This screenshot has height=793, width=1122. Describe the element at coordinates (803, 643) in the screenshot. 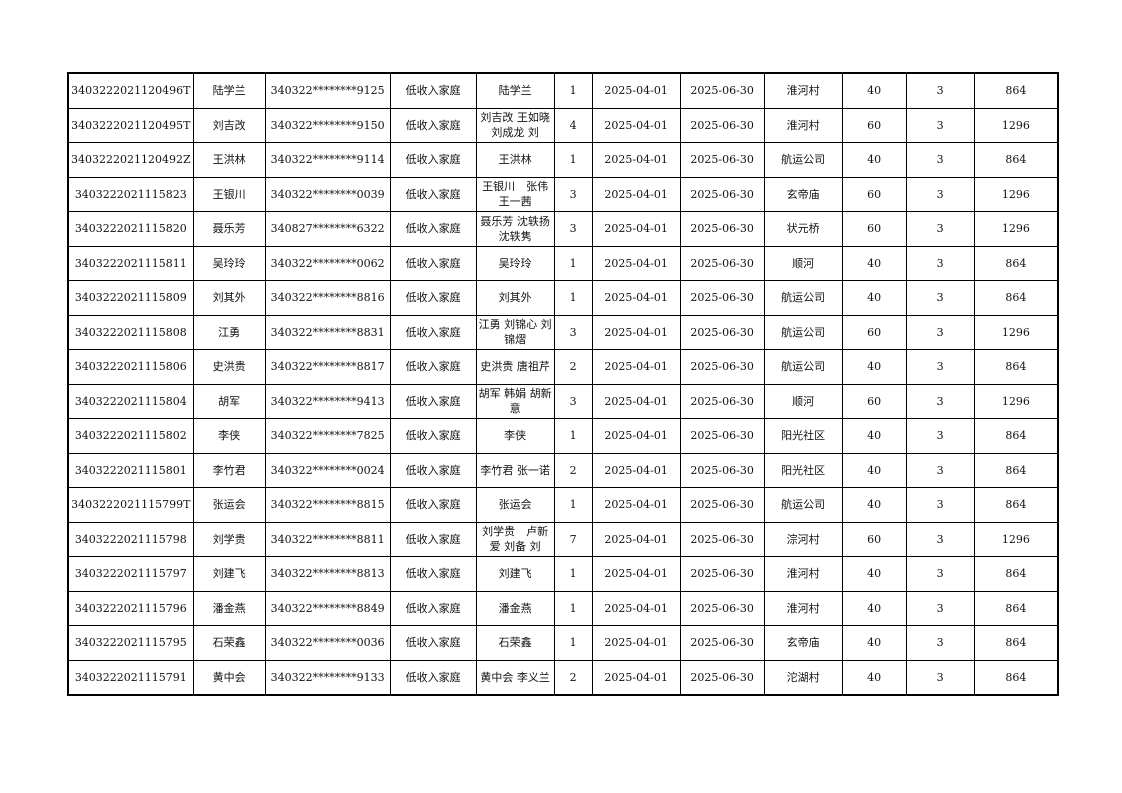

I see `village-cell: 玄帝庙` at that location.